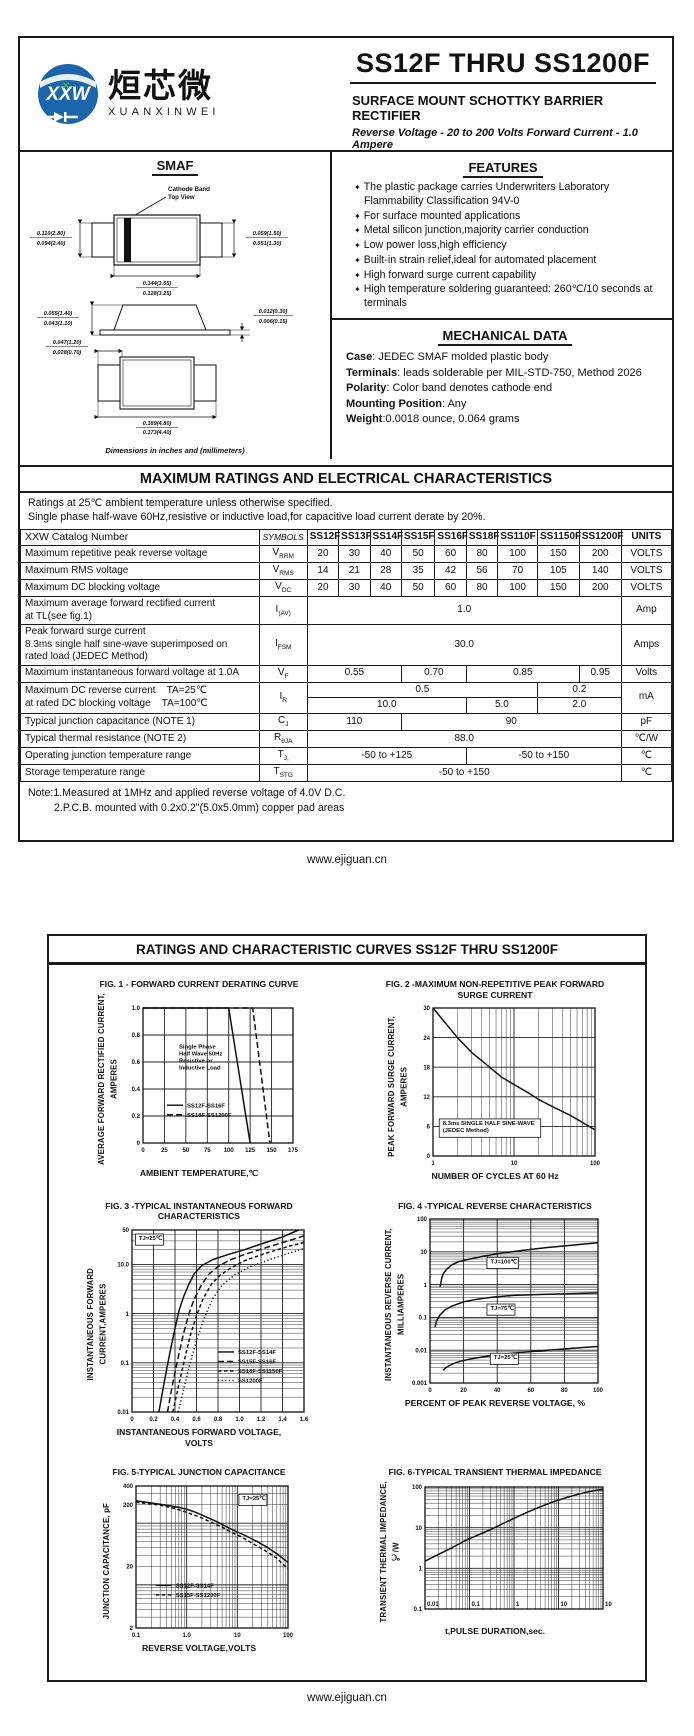 The width and height of the screenshot is (694, 1736). Describe the element at coordinates (579, 705) in the screenshot. I see `value-cell: 2.0` at that location.